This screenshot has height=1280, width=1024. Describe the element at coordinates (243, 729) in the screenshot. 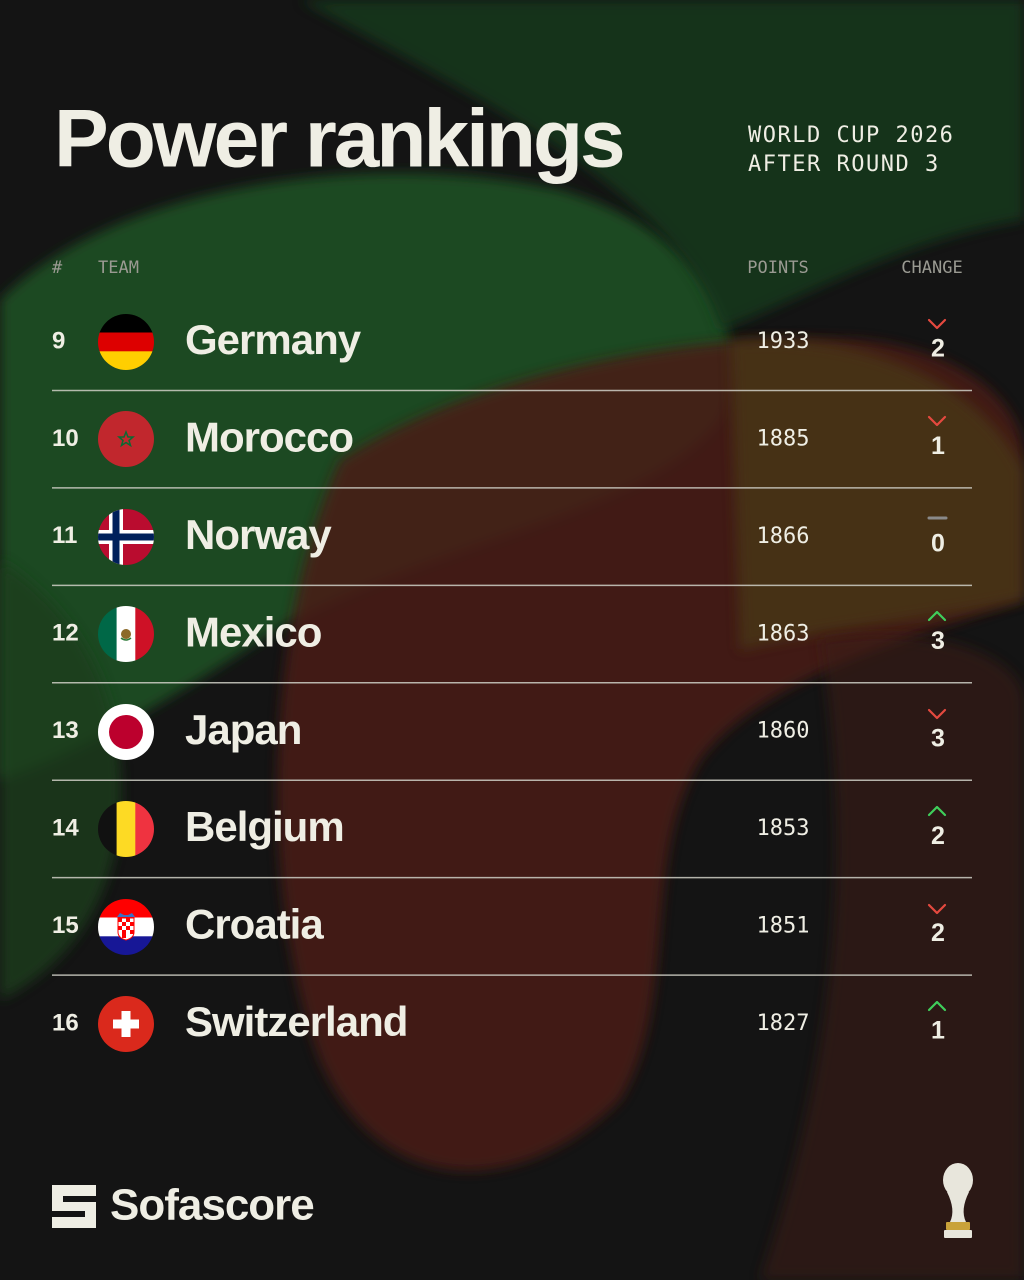

I see `team-name: Japan` at that location.